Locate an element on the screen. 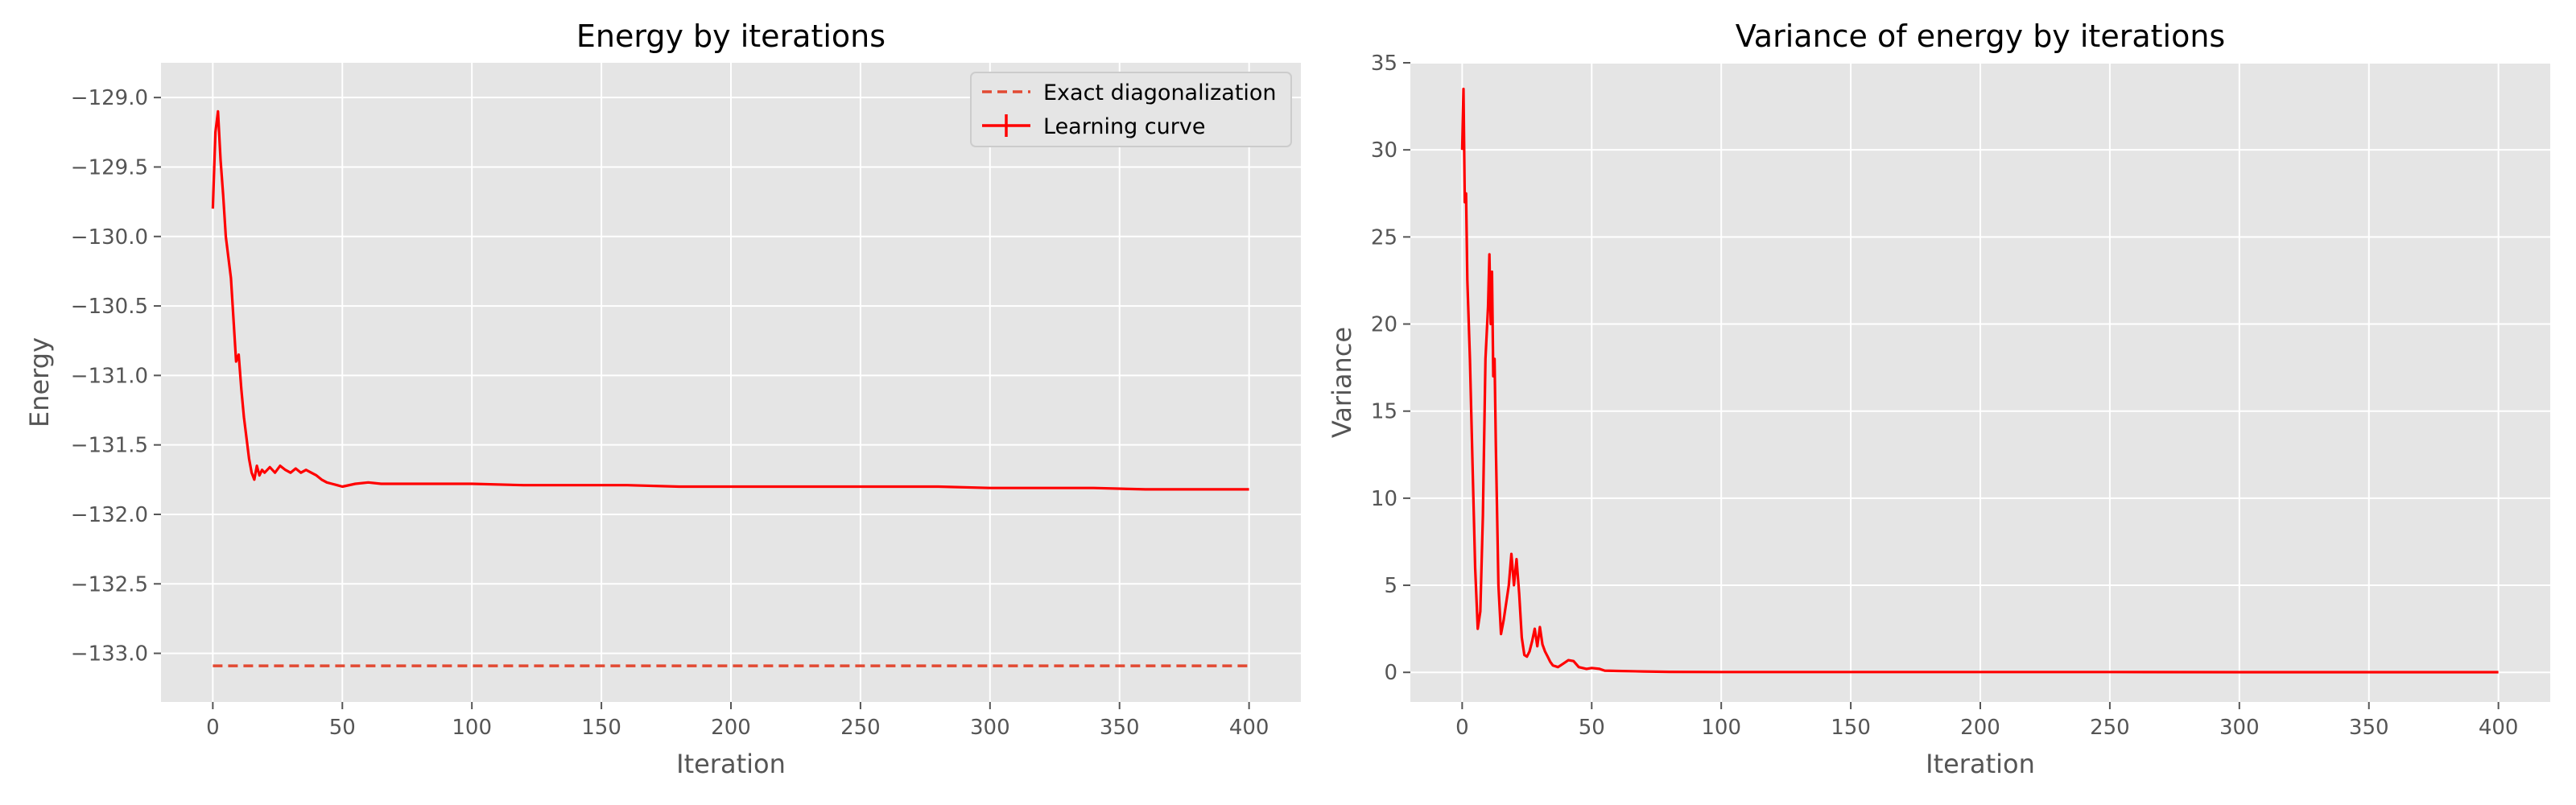  variance-y-tick-label: 20 is located at coordinates (1384, 325).